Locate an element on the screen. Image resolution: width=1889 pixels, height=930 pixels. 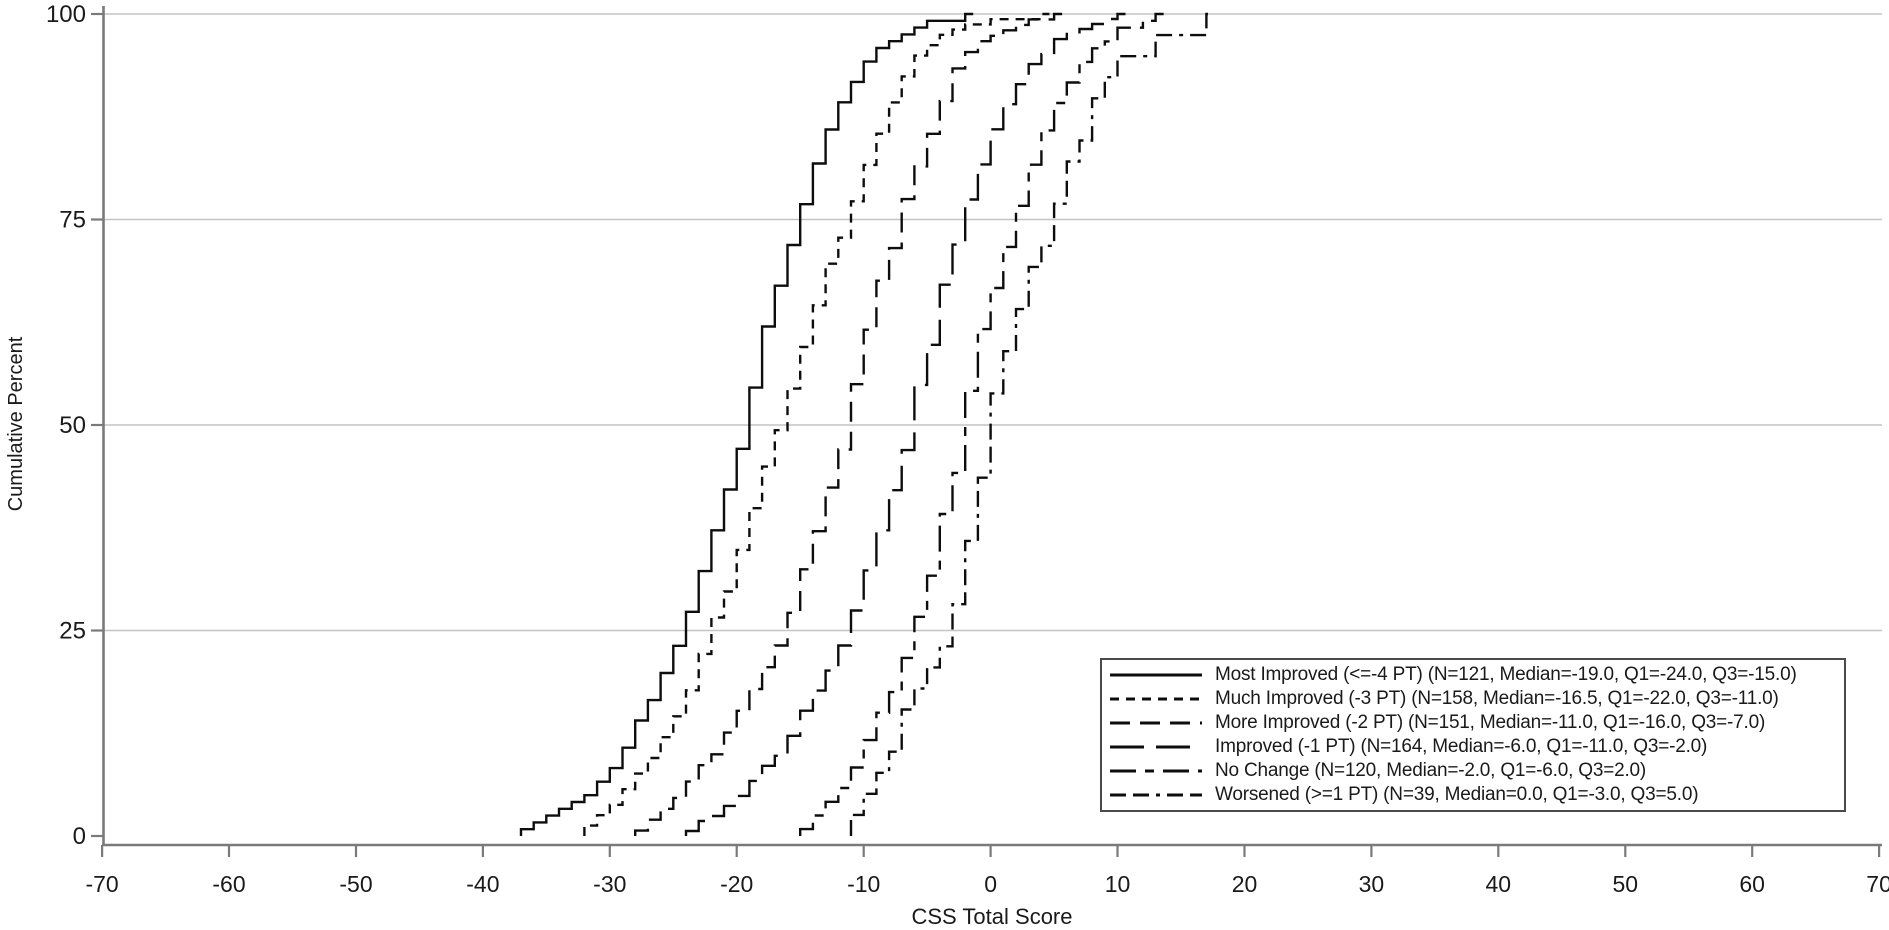
x-tick-label: 60 is located at coordinates (1752, 884).